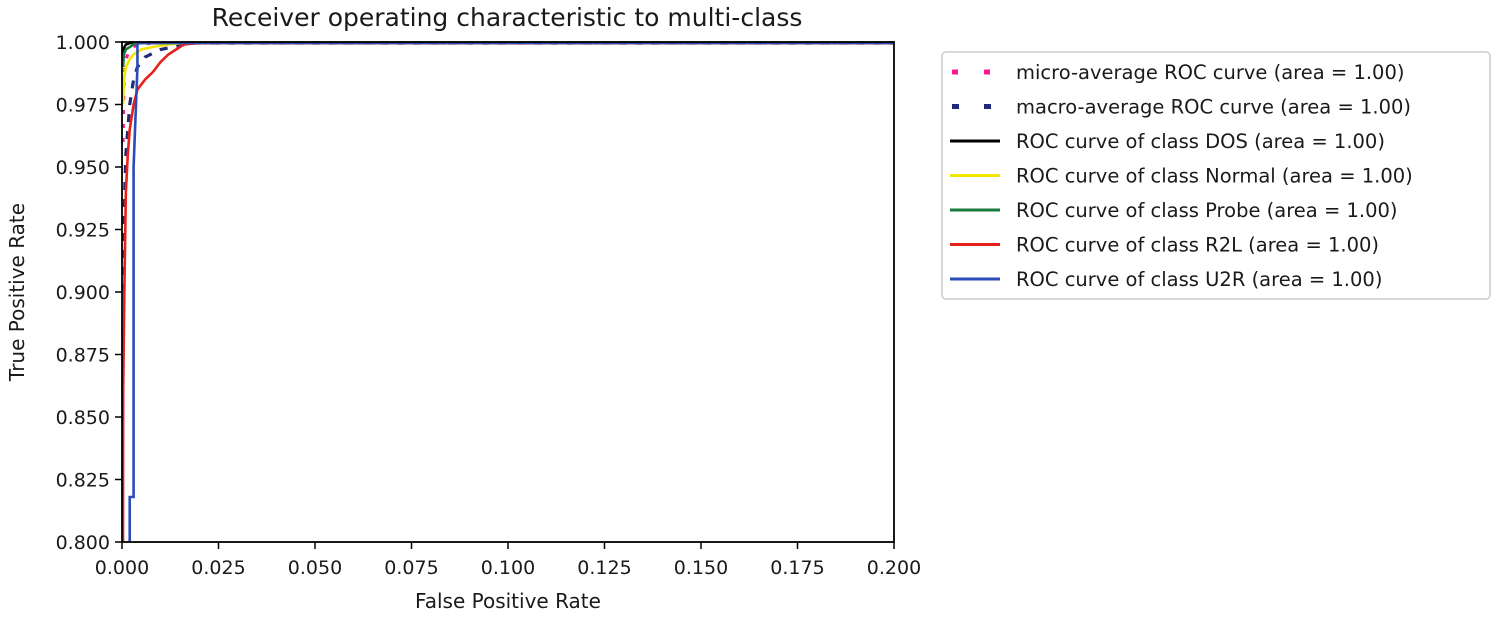  What do you see at coordinates (83, 168) in the screenshot?
I see `y-tick-label-6: 0.950` at bounding box center [83, 168].